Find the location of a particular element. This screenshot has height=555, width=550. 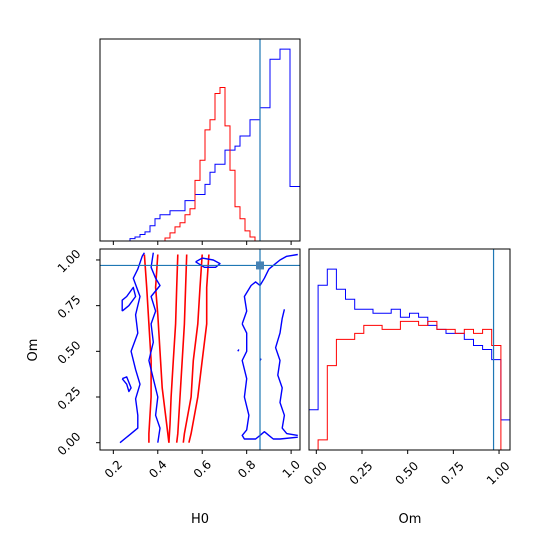

x-axis-label-om: Om is located at coordinates (410, 519).